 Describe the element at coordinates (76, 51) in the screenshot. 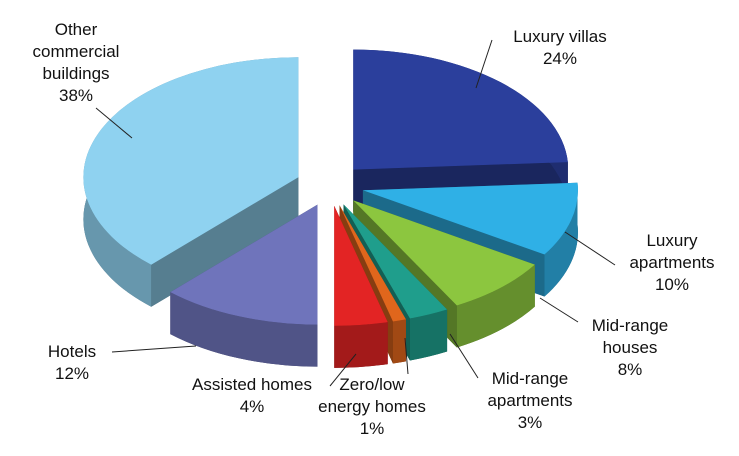

I see `category-label: Other commercial buildings` at that location.